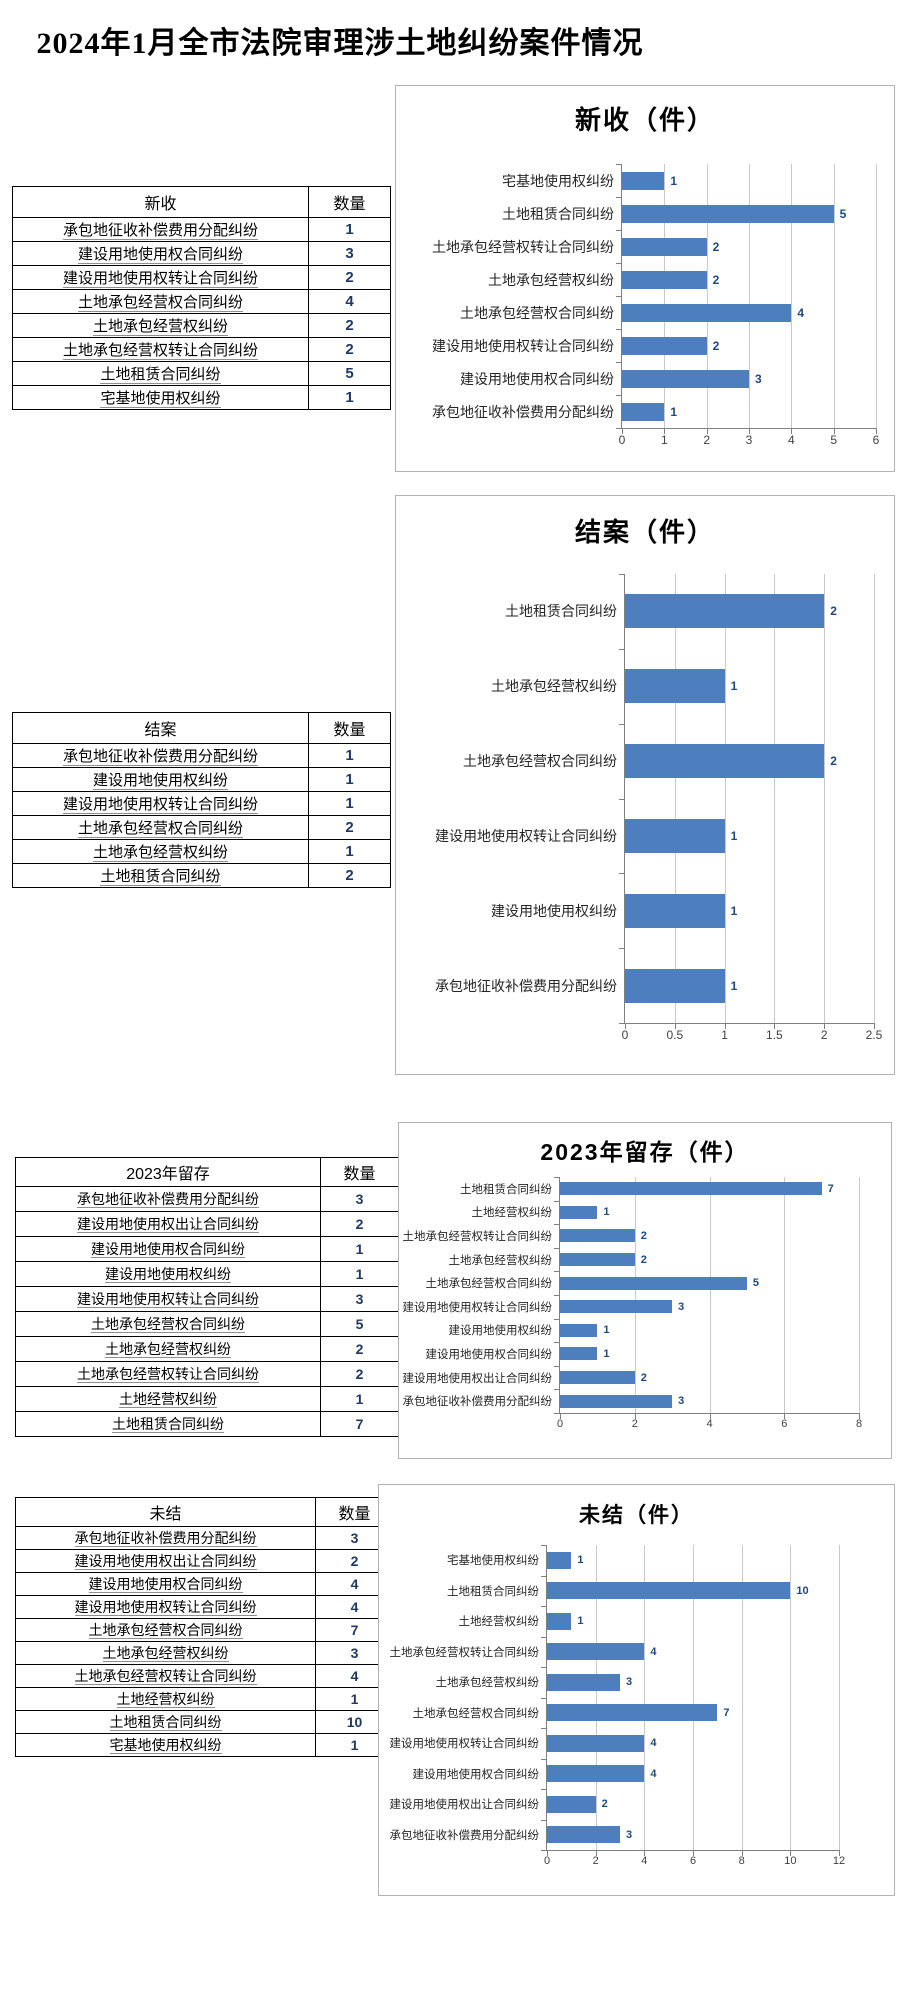  I want to click on chart-row: 宅基地使用权纠纷 1, so click(643, 1560).